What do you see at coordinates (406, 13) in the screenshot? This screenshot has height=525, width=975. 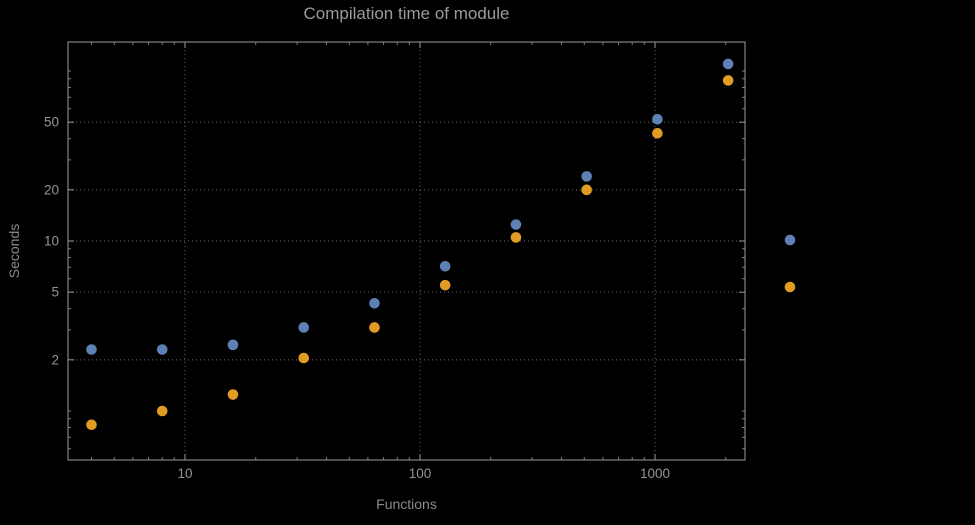 I see `chart-title: Compilation time of module` at bounding box center [406, 13].